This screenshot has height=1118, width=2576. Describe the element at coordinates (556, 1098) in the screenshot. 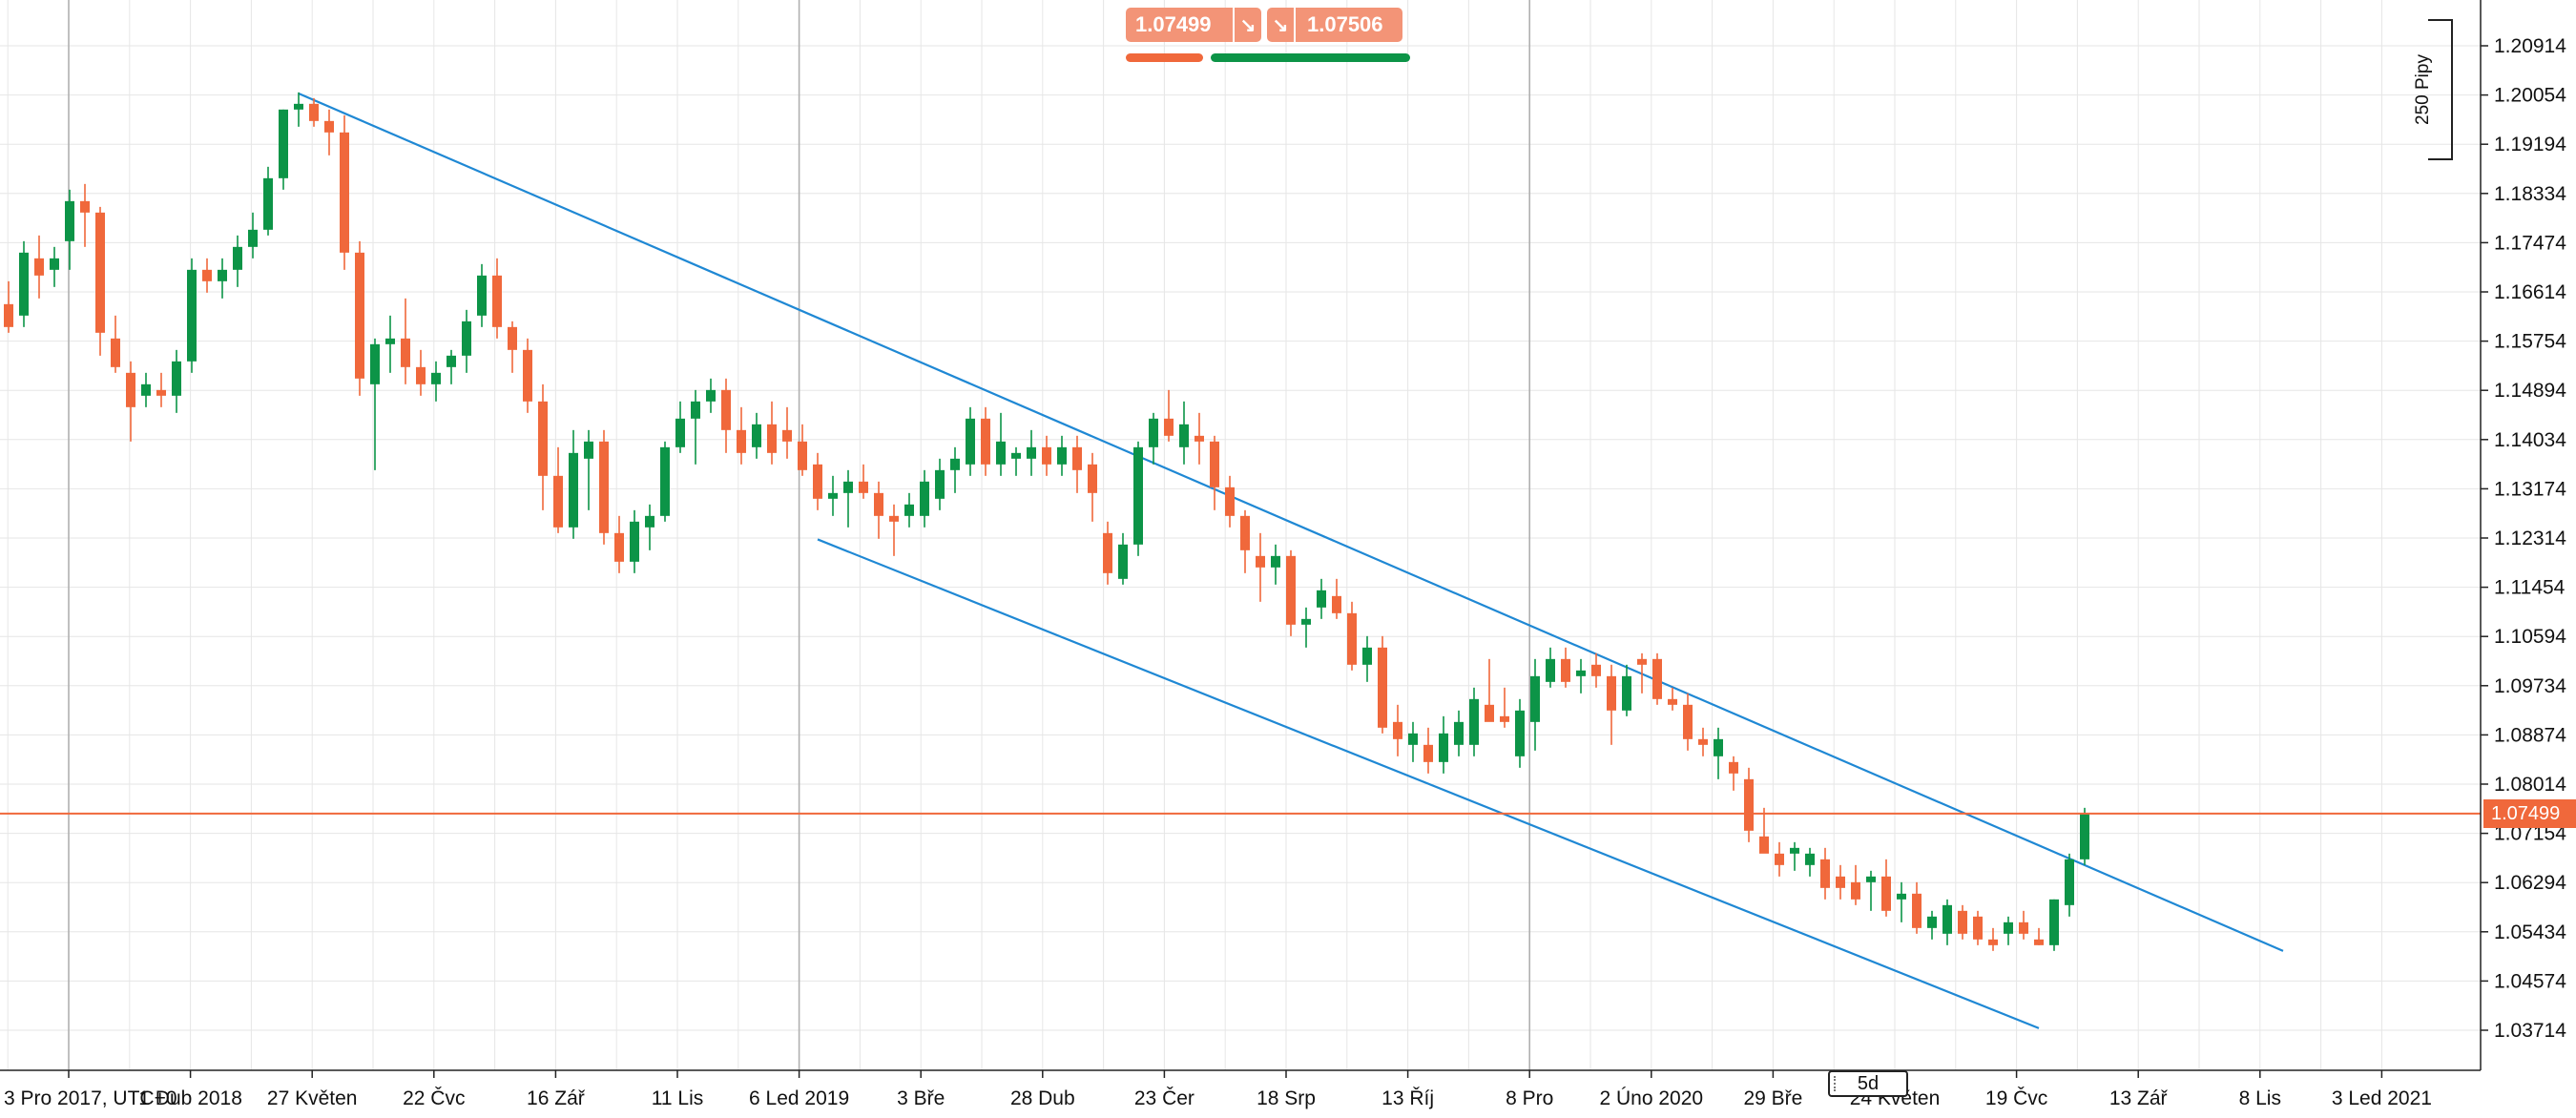

I see `x-tick-label: 16 Zář` at that location.